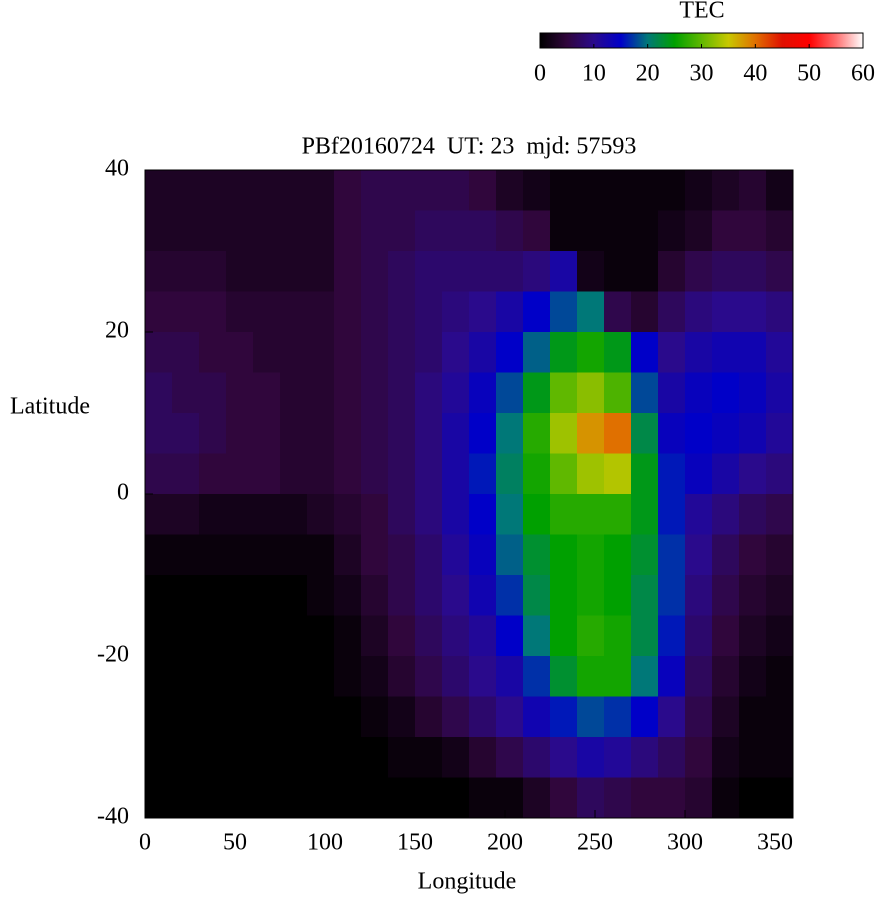 The width and height of the screenshot is (878, 900). I want to click on colorbar-tick-label: 30, so click(702, 74).